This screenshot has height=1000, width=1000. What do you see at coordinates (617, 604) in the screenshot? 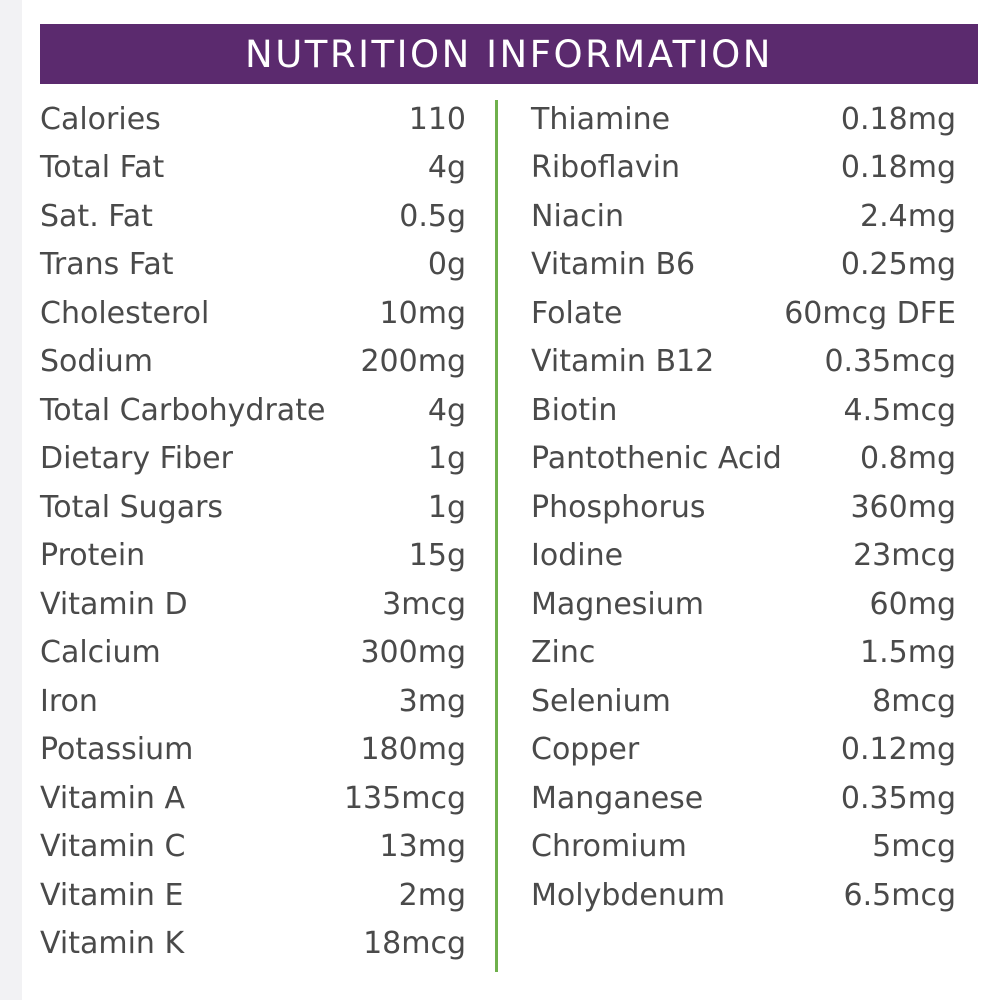
I see `nutrient-name: Magnesium` at bounding box center [617, 604].